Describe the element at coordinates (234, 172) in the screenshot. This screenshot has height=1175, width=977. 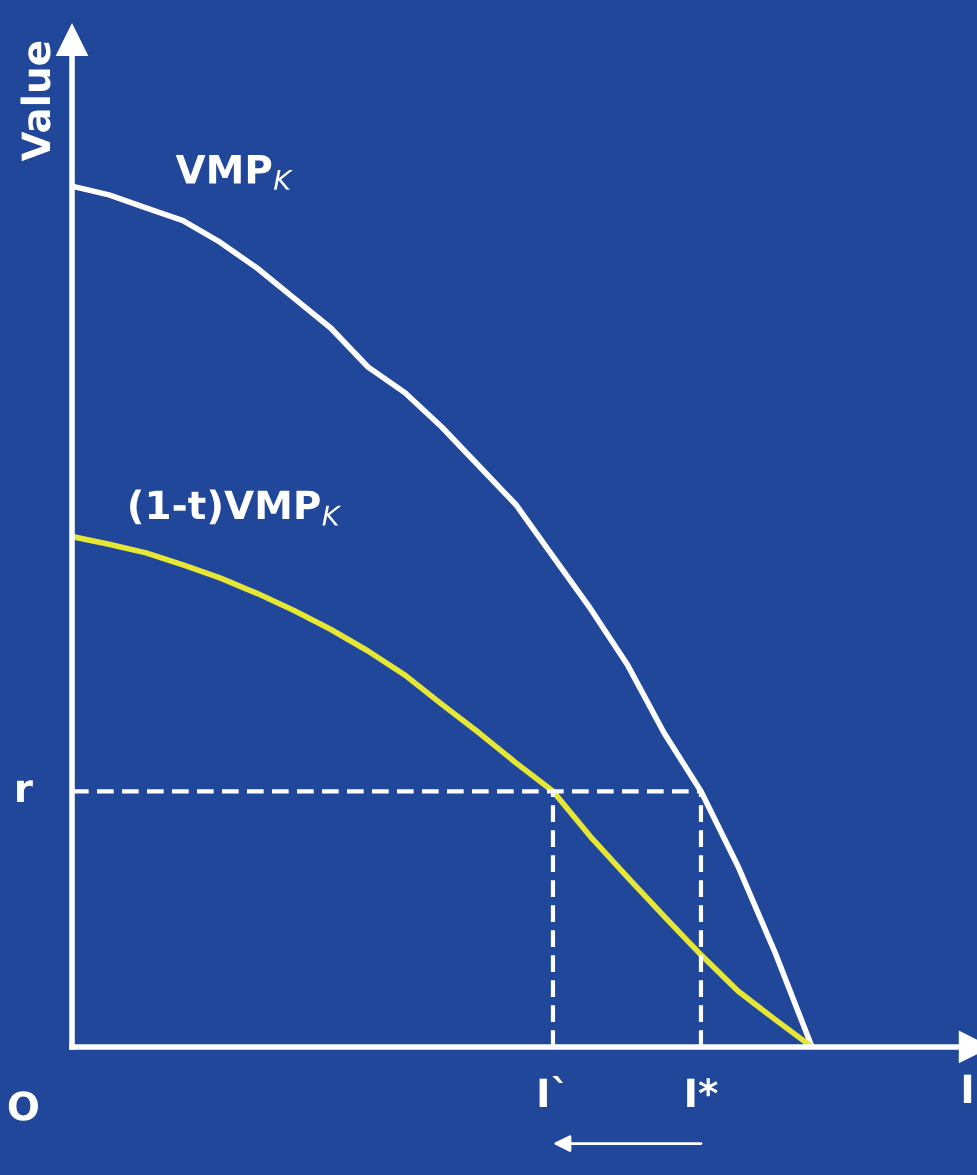
I see `series-label: VMP$_{K}$` at that location.